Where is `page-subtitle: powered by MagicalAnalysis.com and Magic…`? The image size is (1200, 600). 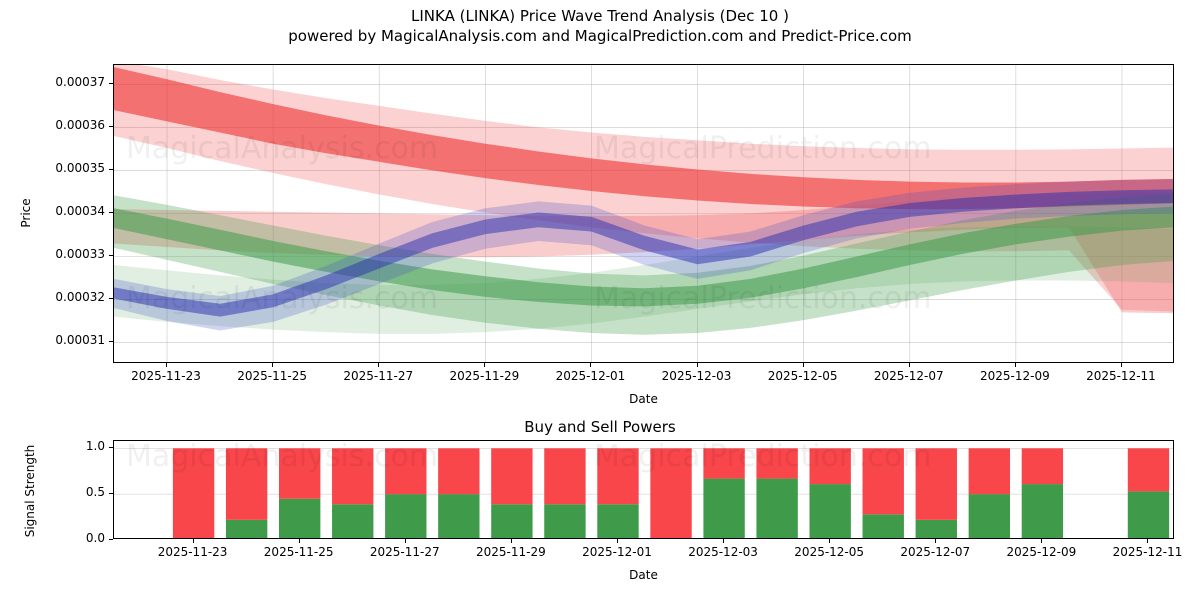 page-subtitle: powered by MagicalAnalysis.com and Magic… is located at coordinates (600, 36).